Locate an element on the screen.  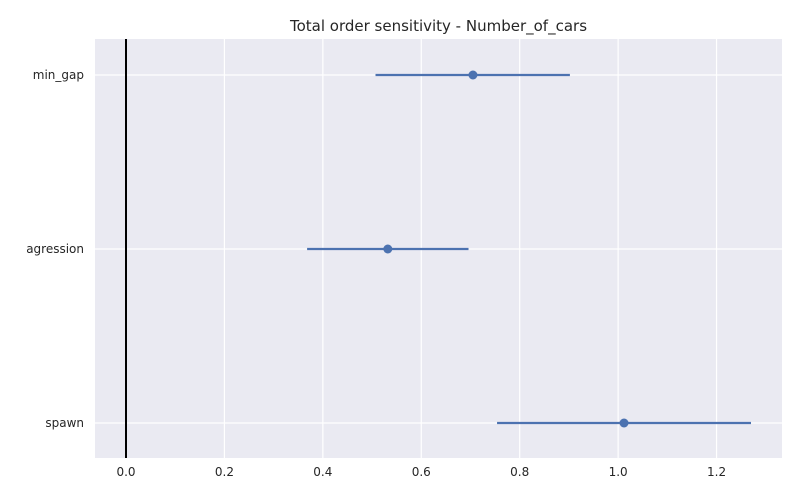
y-tick-label-agression: agression is located at coordinates (55, 249).